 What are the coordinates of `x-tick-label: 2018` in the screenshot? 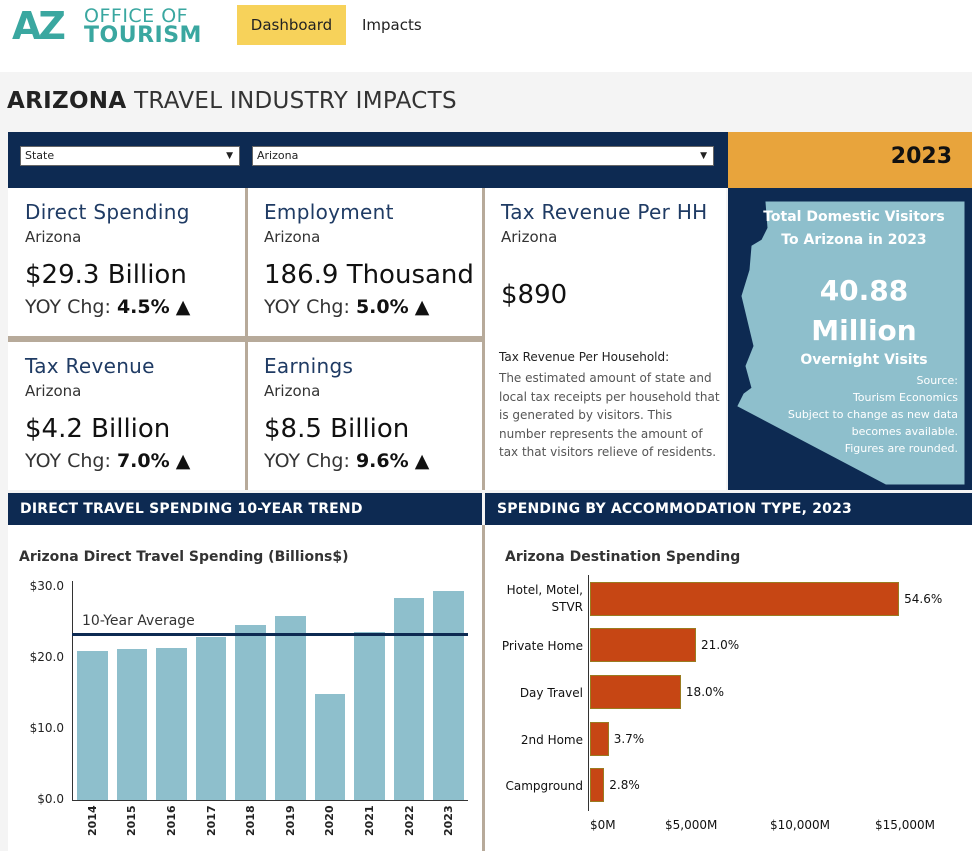 It's located at (251, 820).